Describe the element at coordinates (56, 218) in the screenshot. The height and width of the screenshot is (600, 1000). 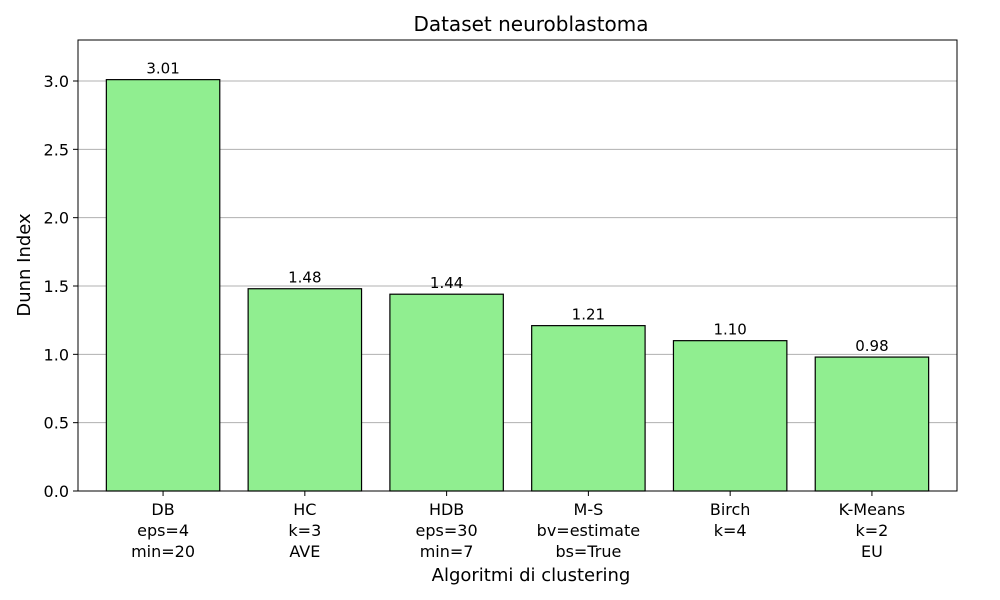
I see `y-tick-label: 2.0` at that location.